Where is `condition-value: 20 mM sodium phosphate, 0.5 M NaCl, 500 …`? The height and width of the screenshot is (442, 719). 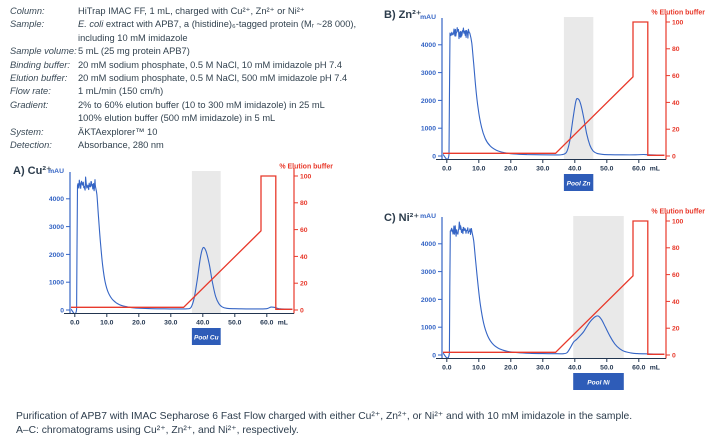 condition-value: 20 mM sodium phosphate, 0.5 M NaCl, 500 … is located at coordinates (213, 78).